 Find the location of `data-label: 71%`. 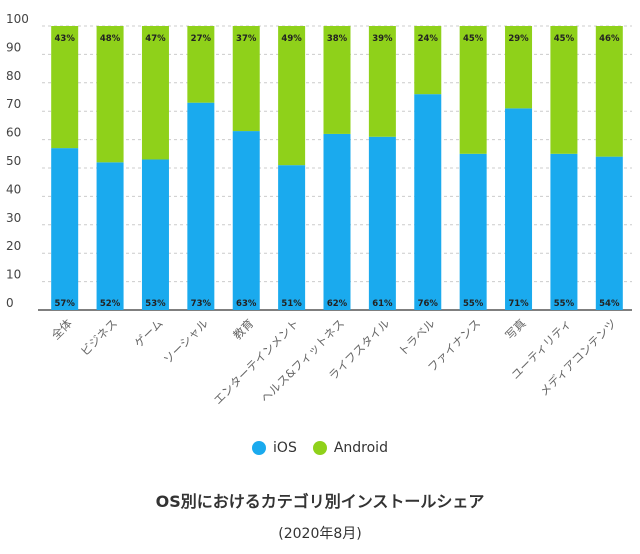

data-label: 71% is located at coordinates (518, 304).